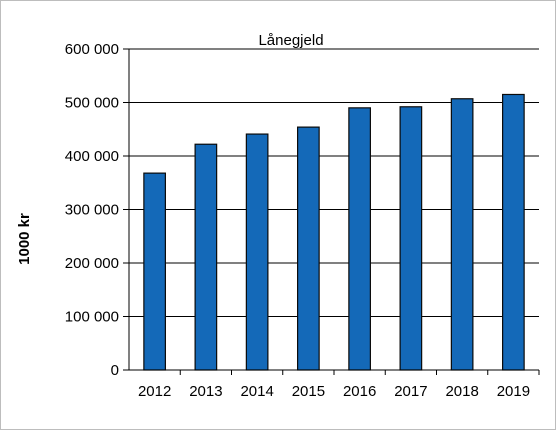 This screenshot has height=432, width=558. Describe the element at coordinates (205, 391) in the screenshot. I see `x-tick-label: 2013` at that location.